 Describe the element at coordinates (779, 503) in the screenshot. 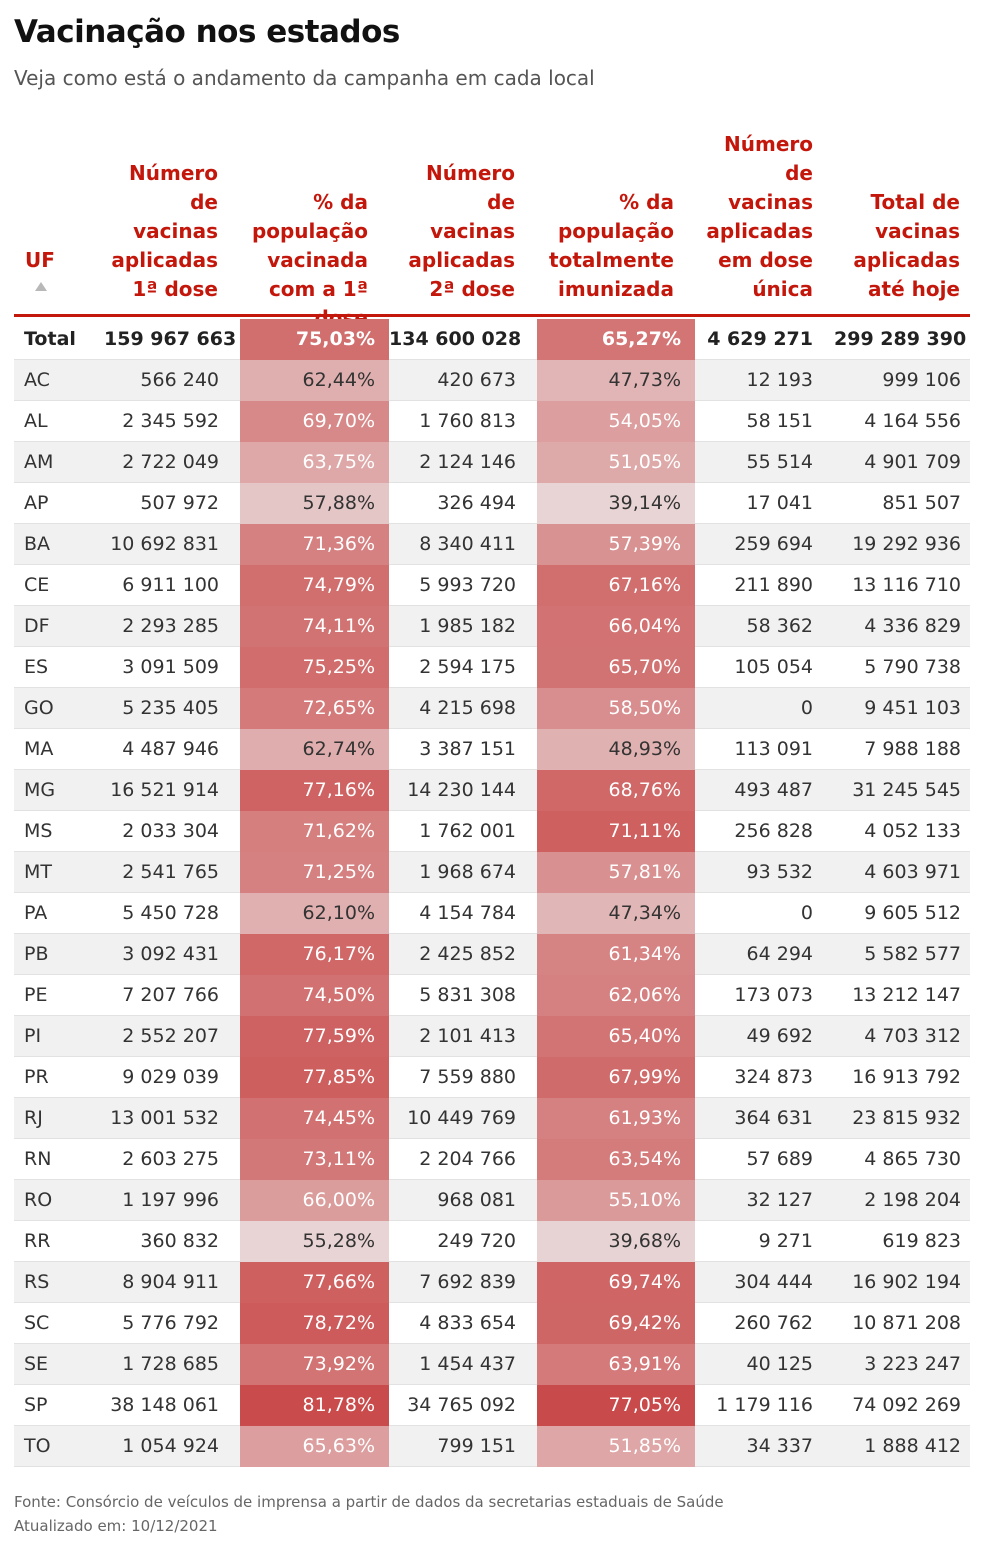

I see `value-cell: 17 041` at that location.